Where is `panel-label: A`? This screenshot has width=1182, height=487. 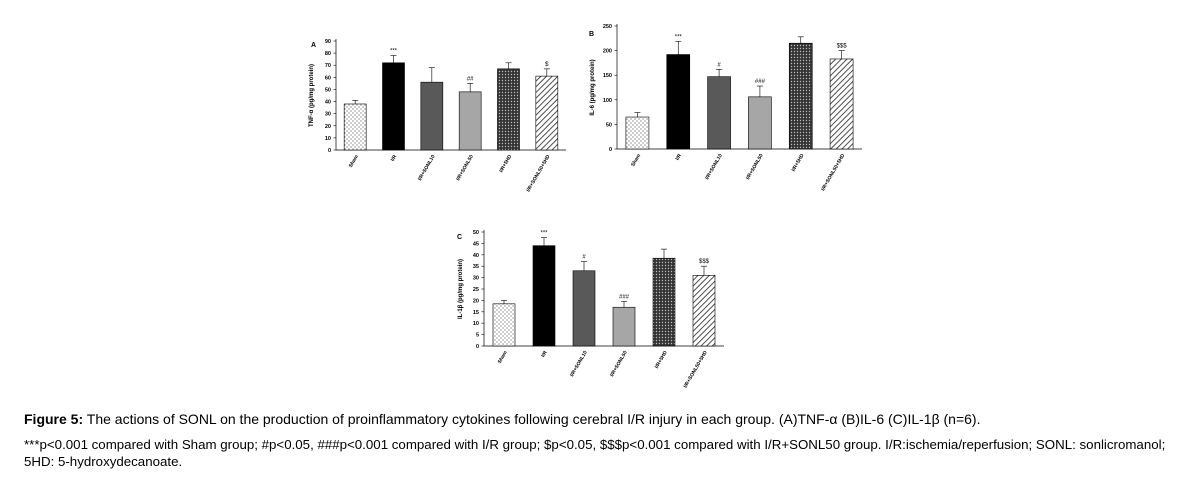
panel-label: A is located at coordinates (313, 45).